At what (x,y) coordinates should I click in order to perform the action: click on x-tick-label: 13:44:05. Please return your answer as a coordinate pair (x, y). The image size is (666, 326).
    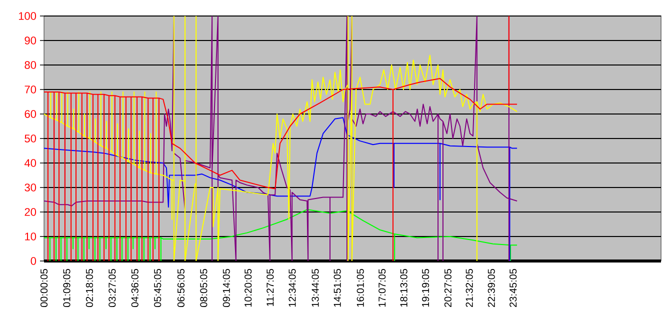
    Looking at the image, I should click on (315, 287).